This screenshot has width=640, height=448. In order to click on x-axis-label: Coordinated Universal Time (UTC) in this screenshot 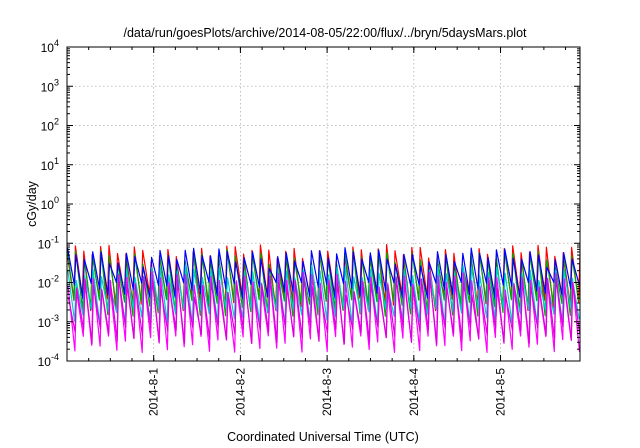, I will do `click(323, 437)`.